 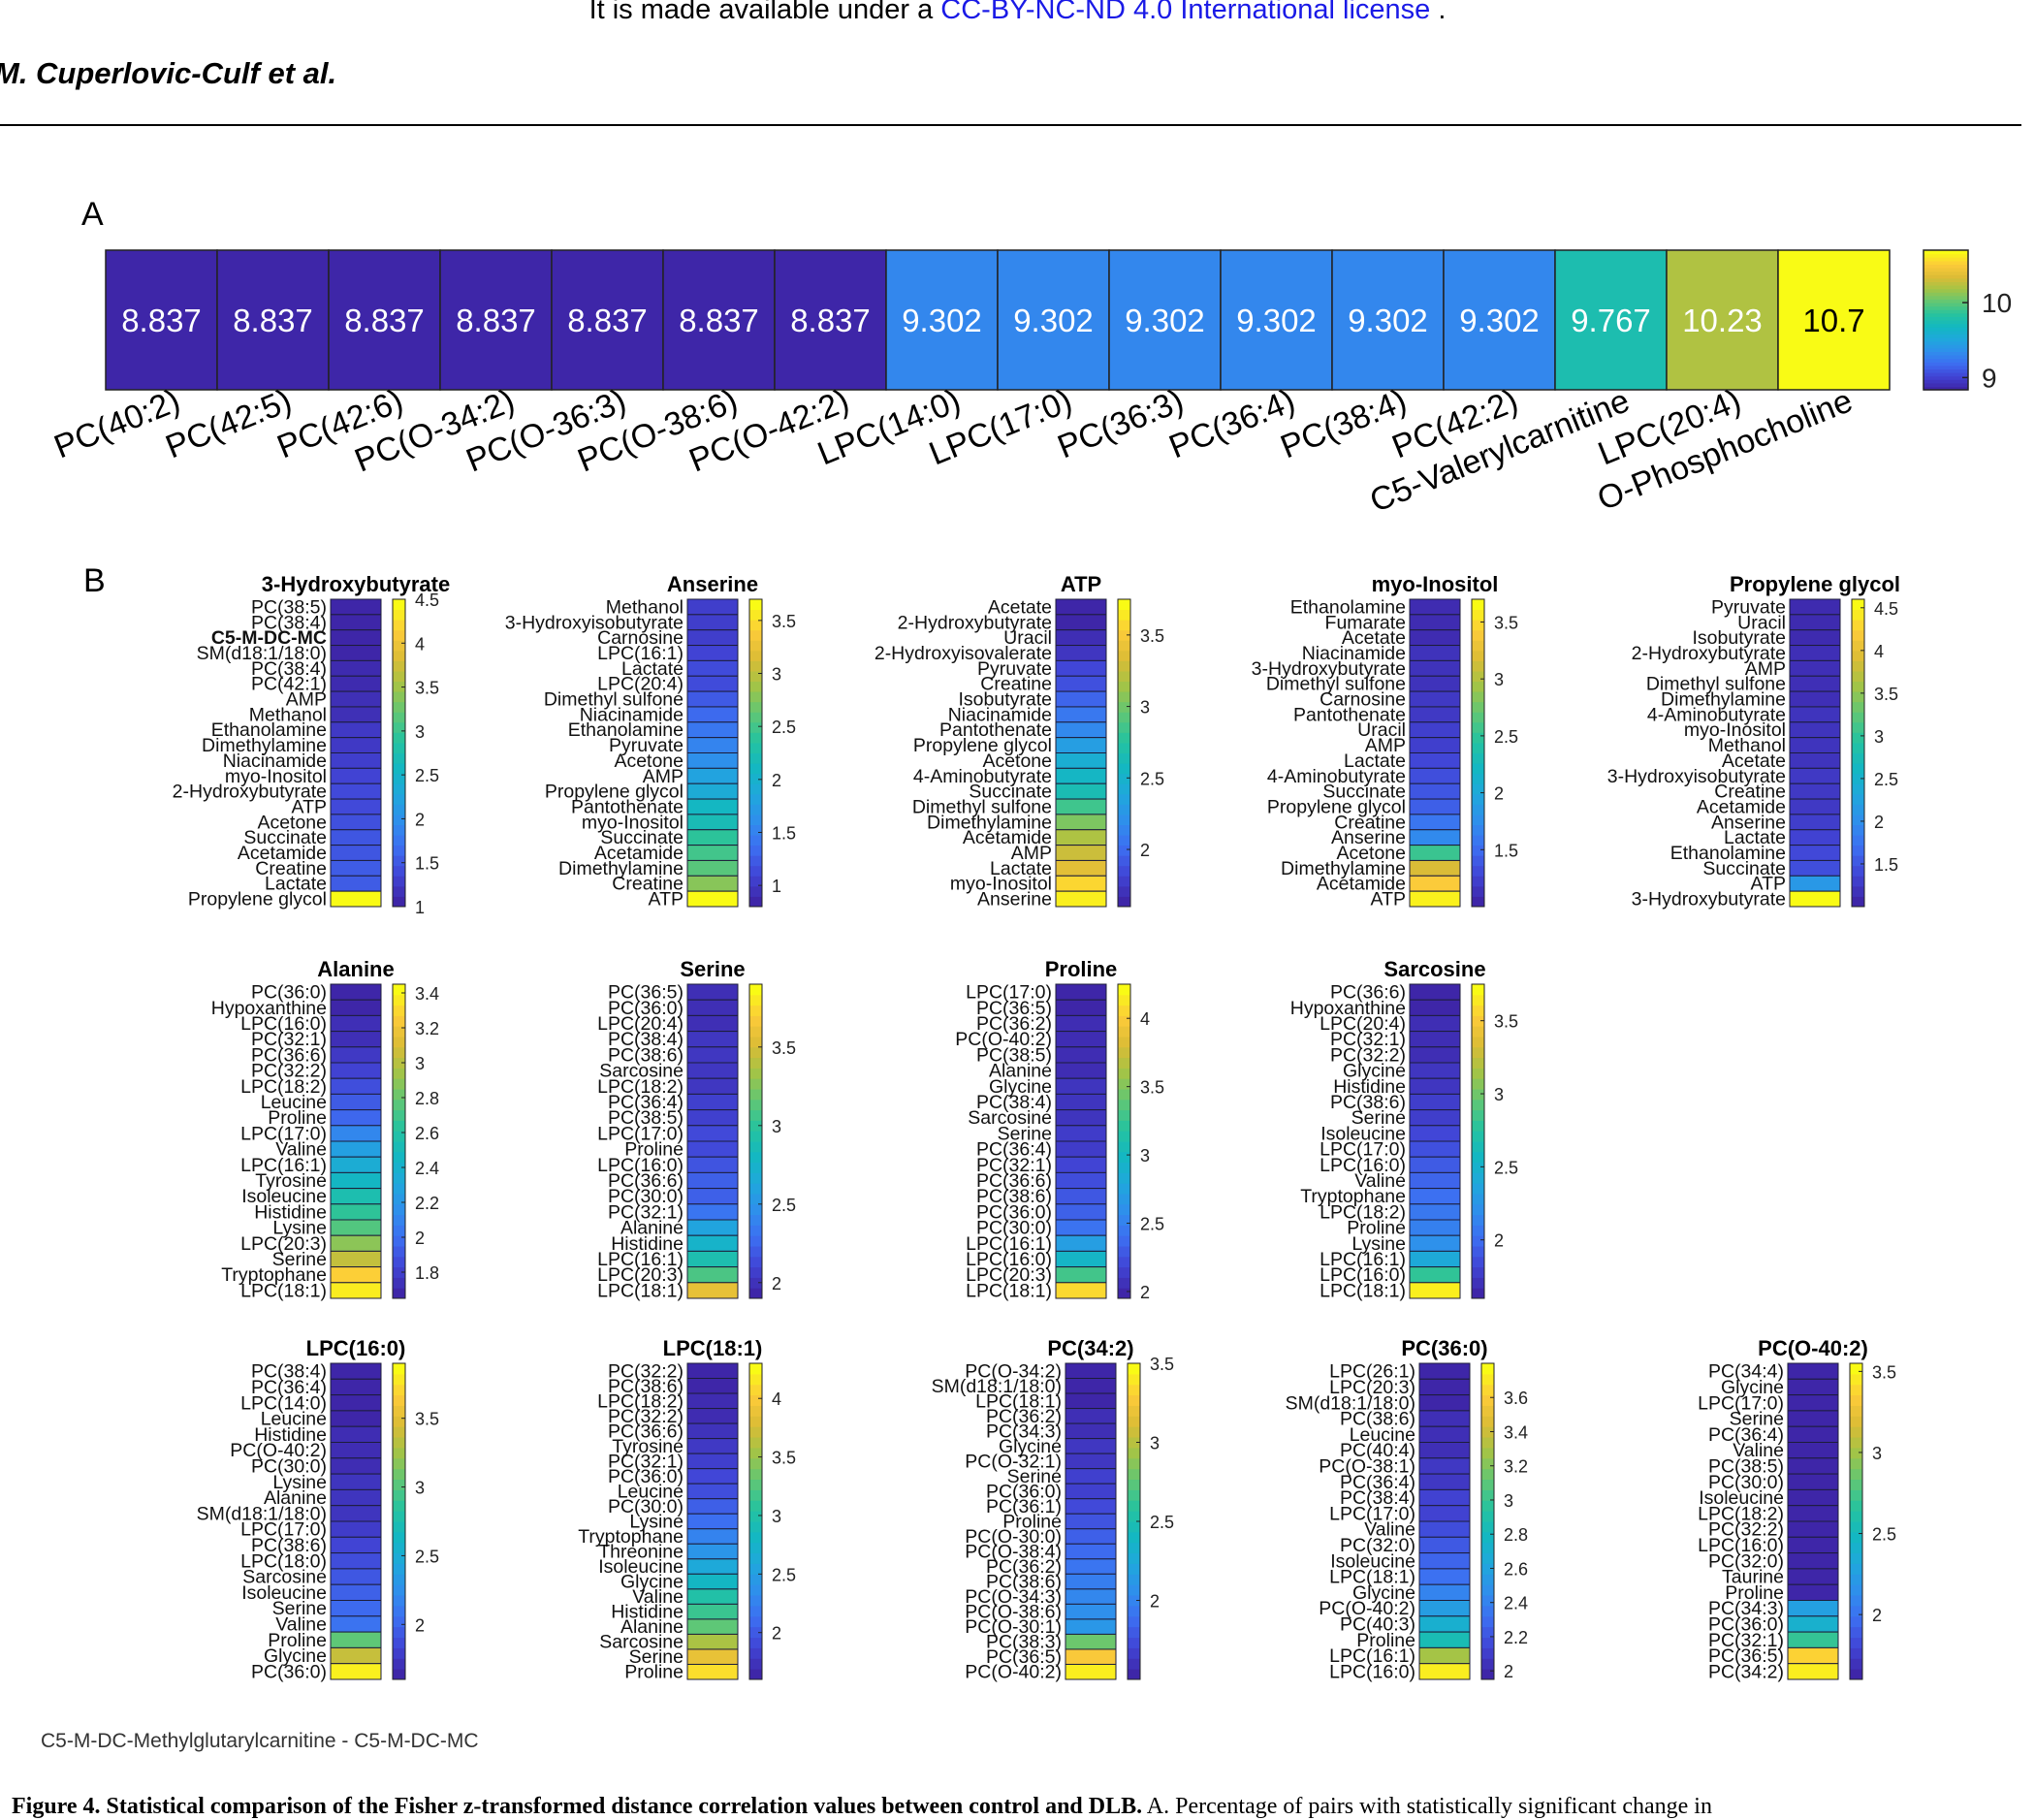 I want to click on heatmap-colorbar-label: 2.2, so click(x=1516, y=1638).